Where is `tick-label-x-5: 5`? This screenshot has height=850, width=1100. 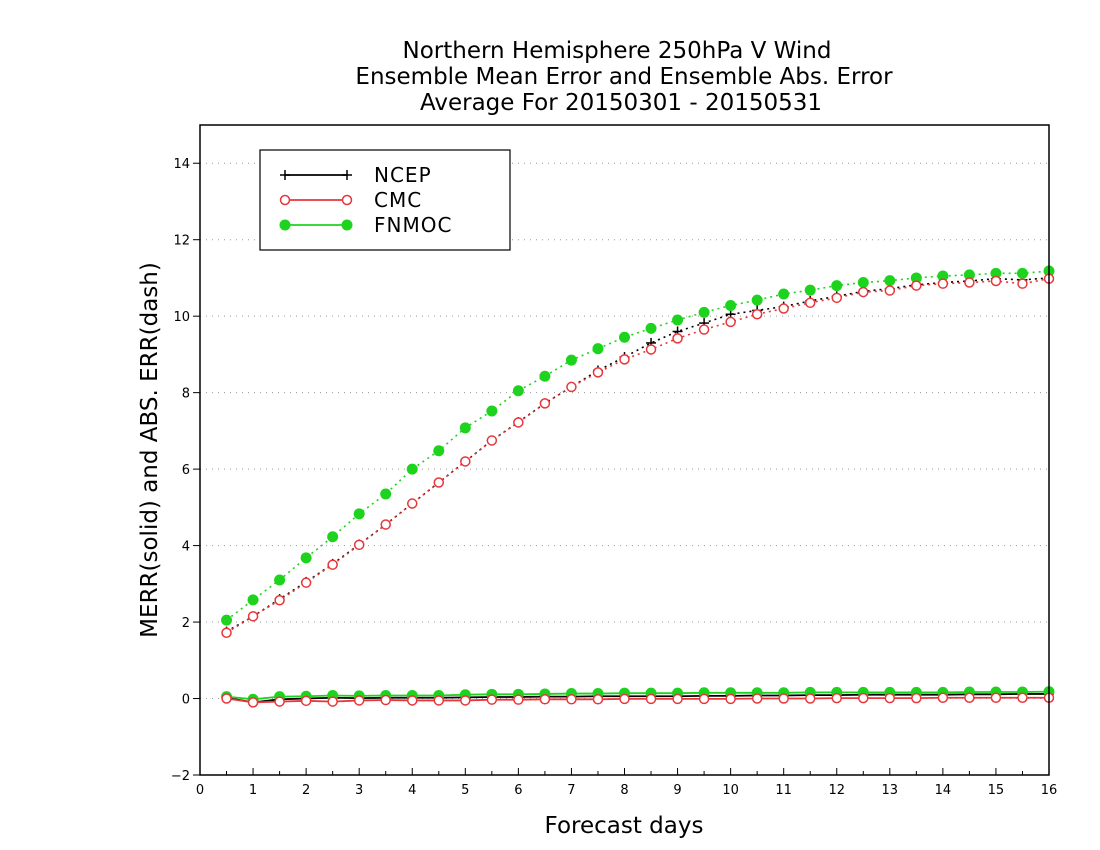 tick-label-x-5: 5 is located at coordinates (465, 790).